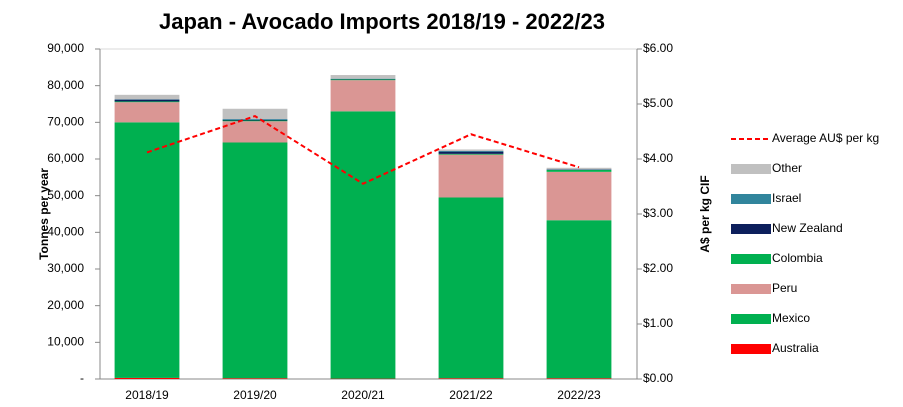 This screenshot has width=903, height=407. What do you see at coordinates (44, 214) in the screenshot?
I see `y-axis-title: Tonnes per year` at bounding box center [44, 214].